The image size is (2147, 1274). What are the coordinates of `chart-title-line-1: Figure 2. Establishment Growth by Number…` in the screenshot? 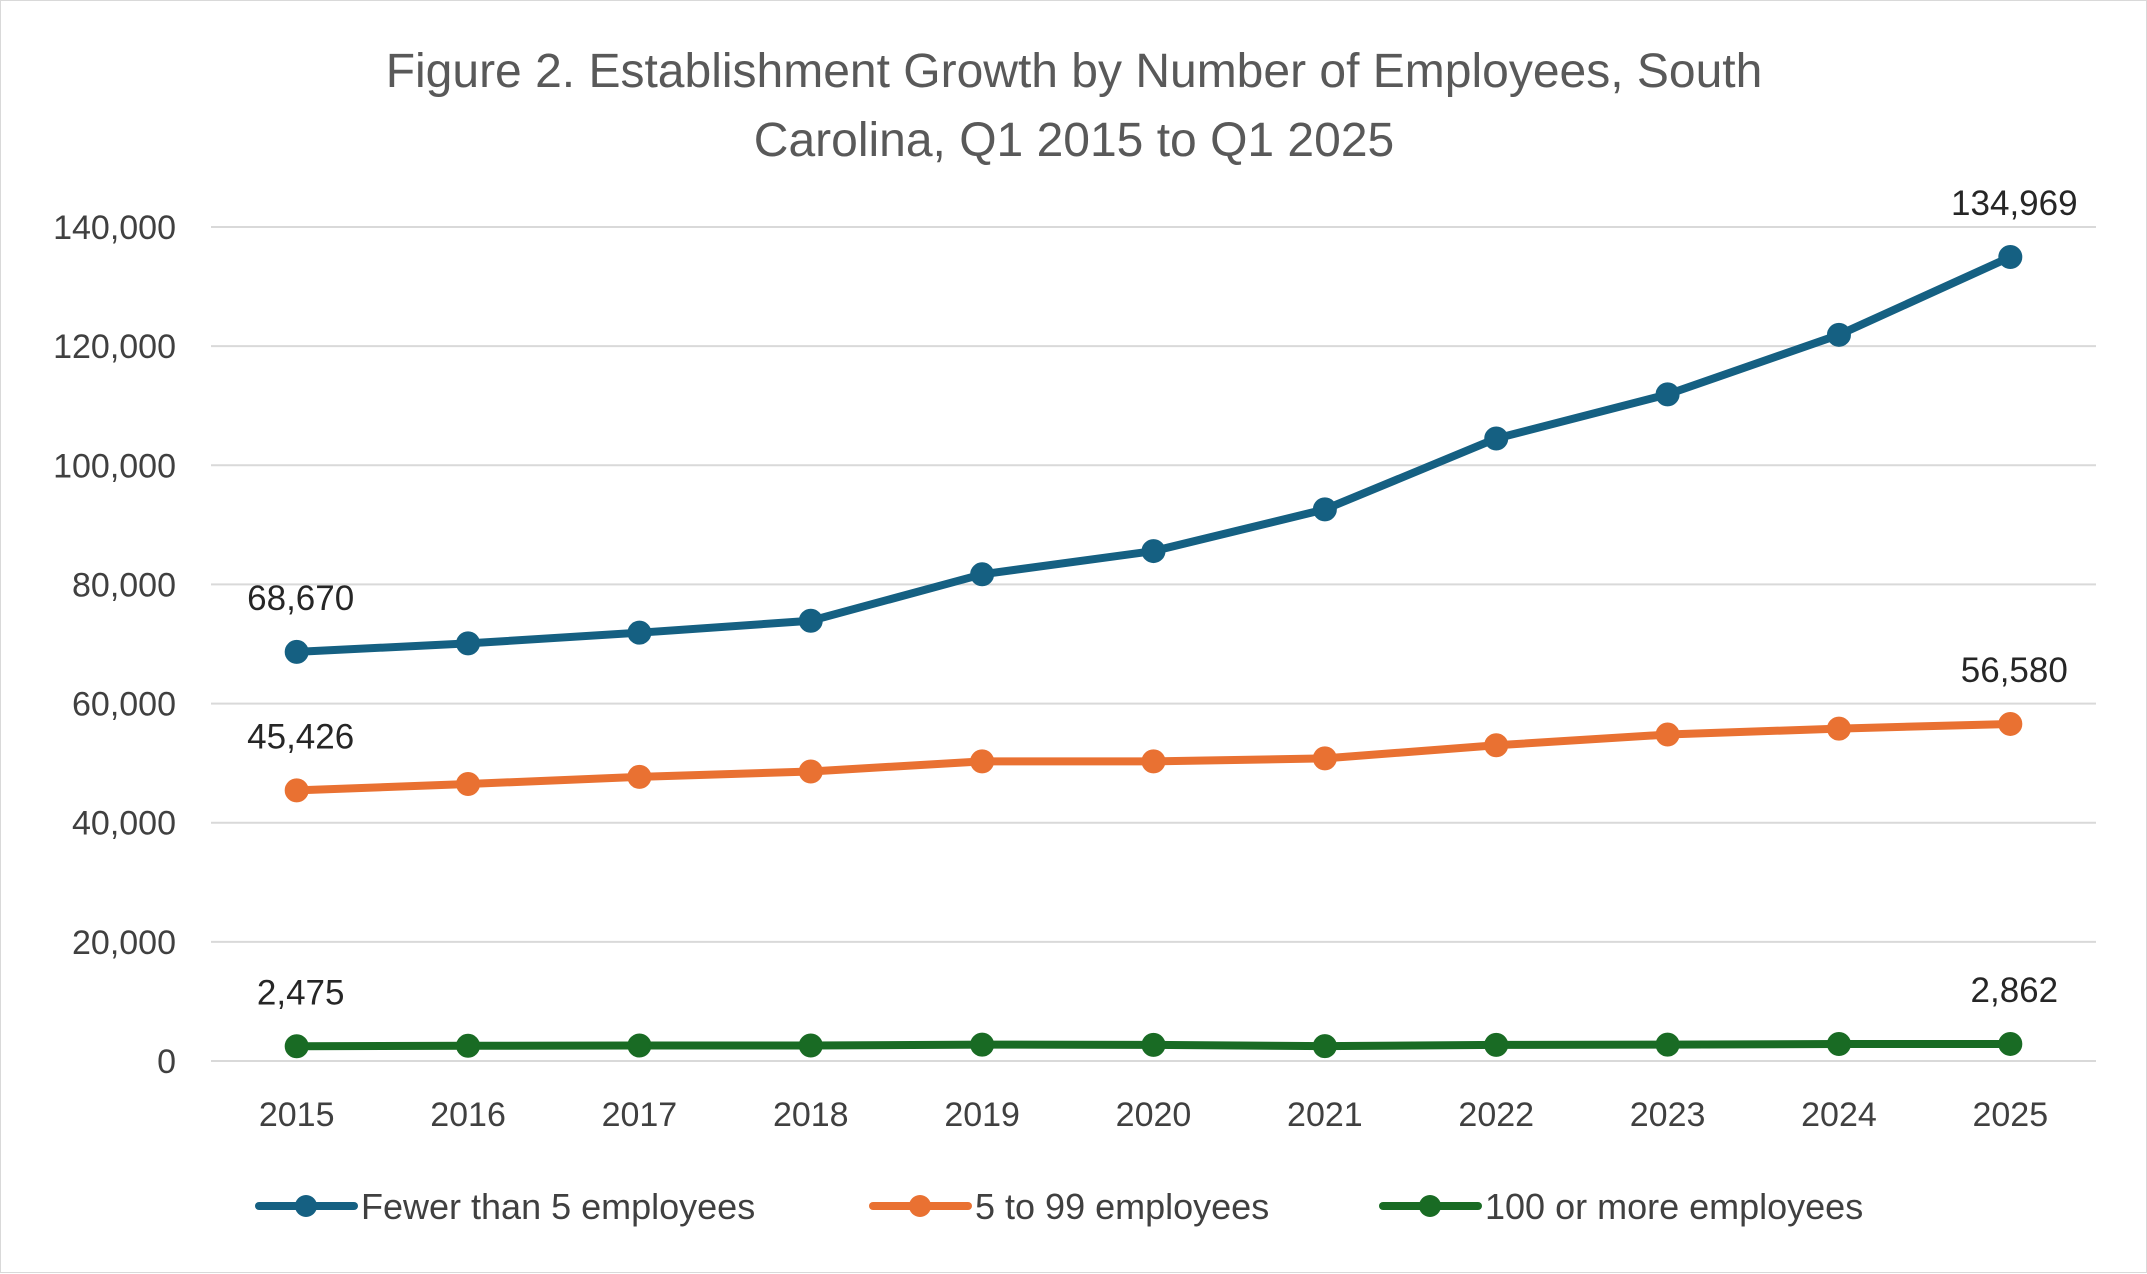 It's located at (1074, 71).